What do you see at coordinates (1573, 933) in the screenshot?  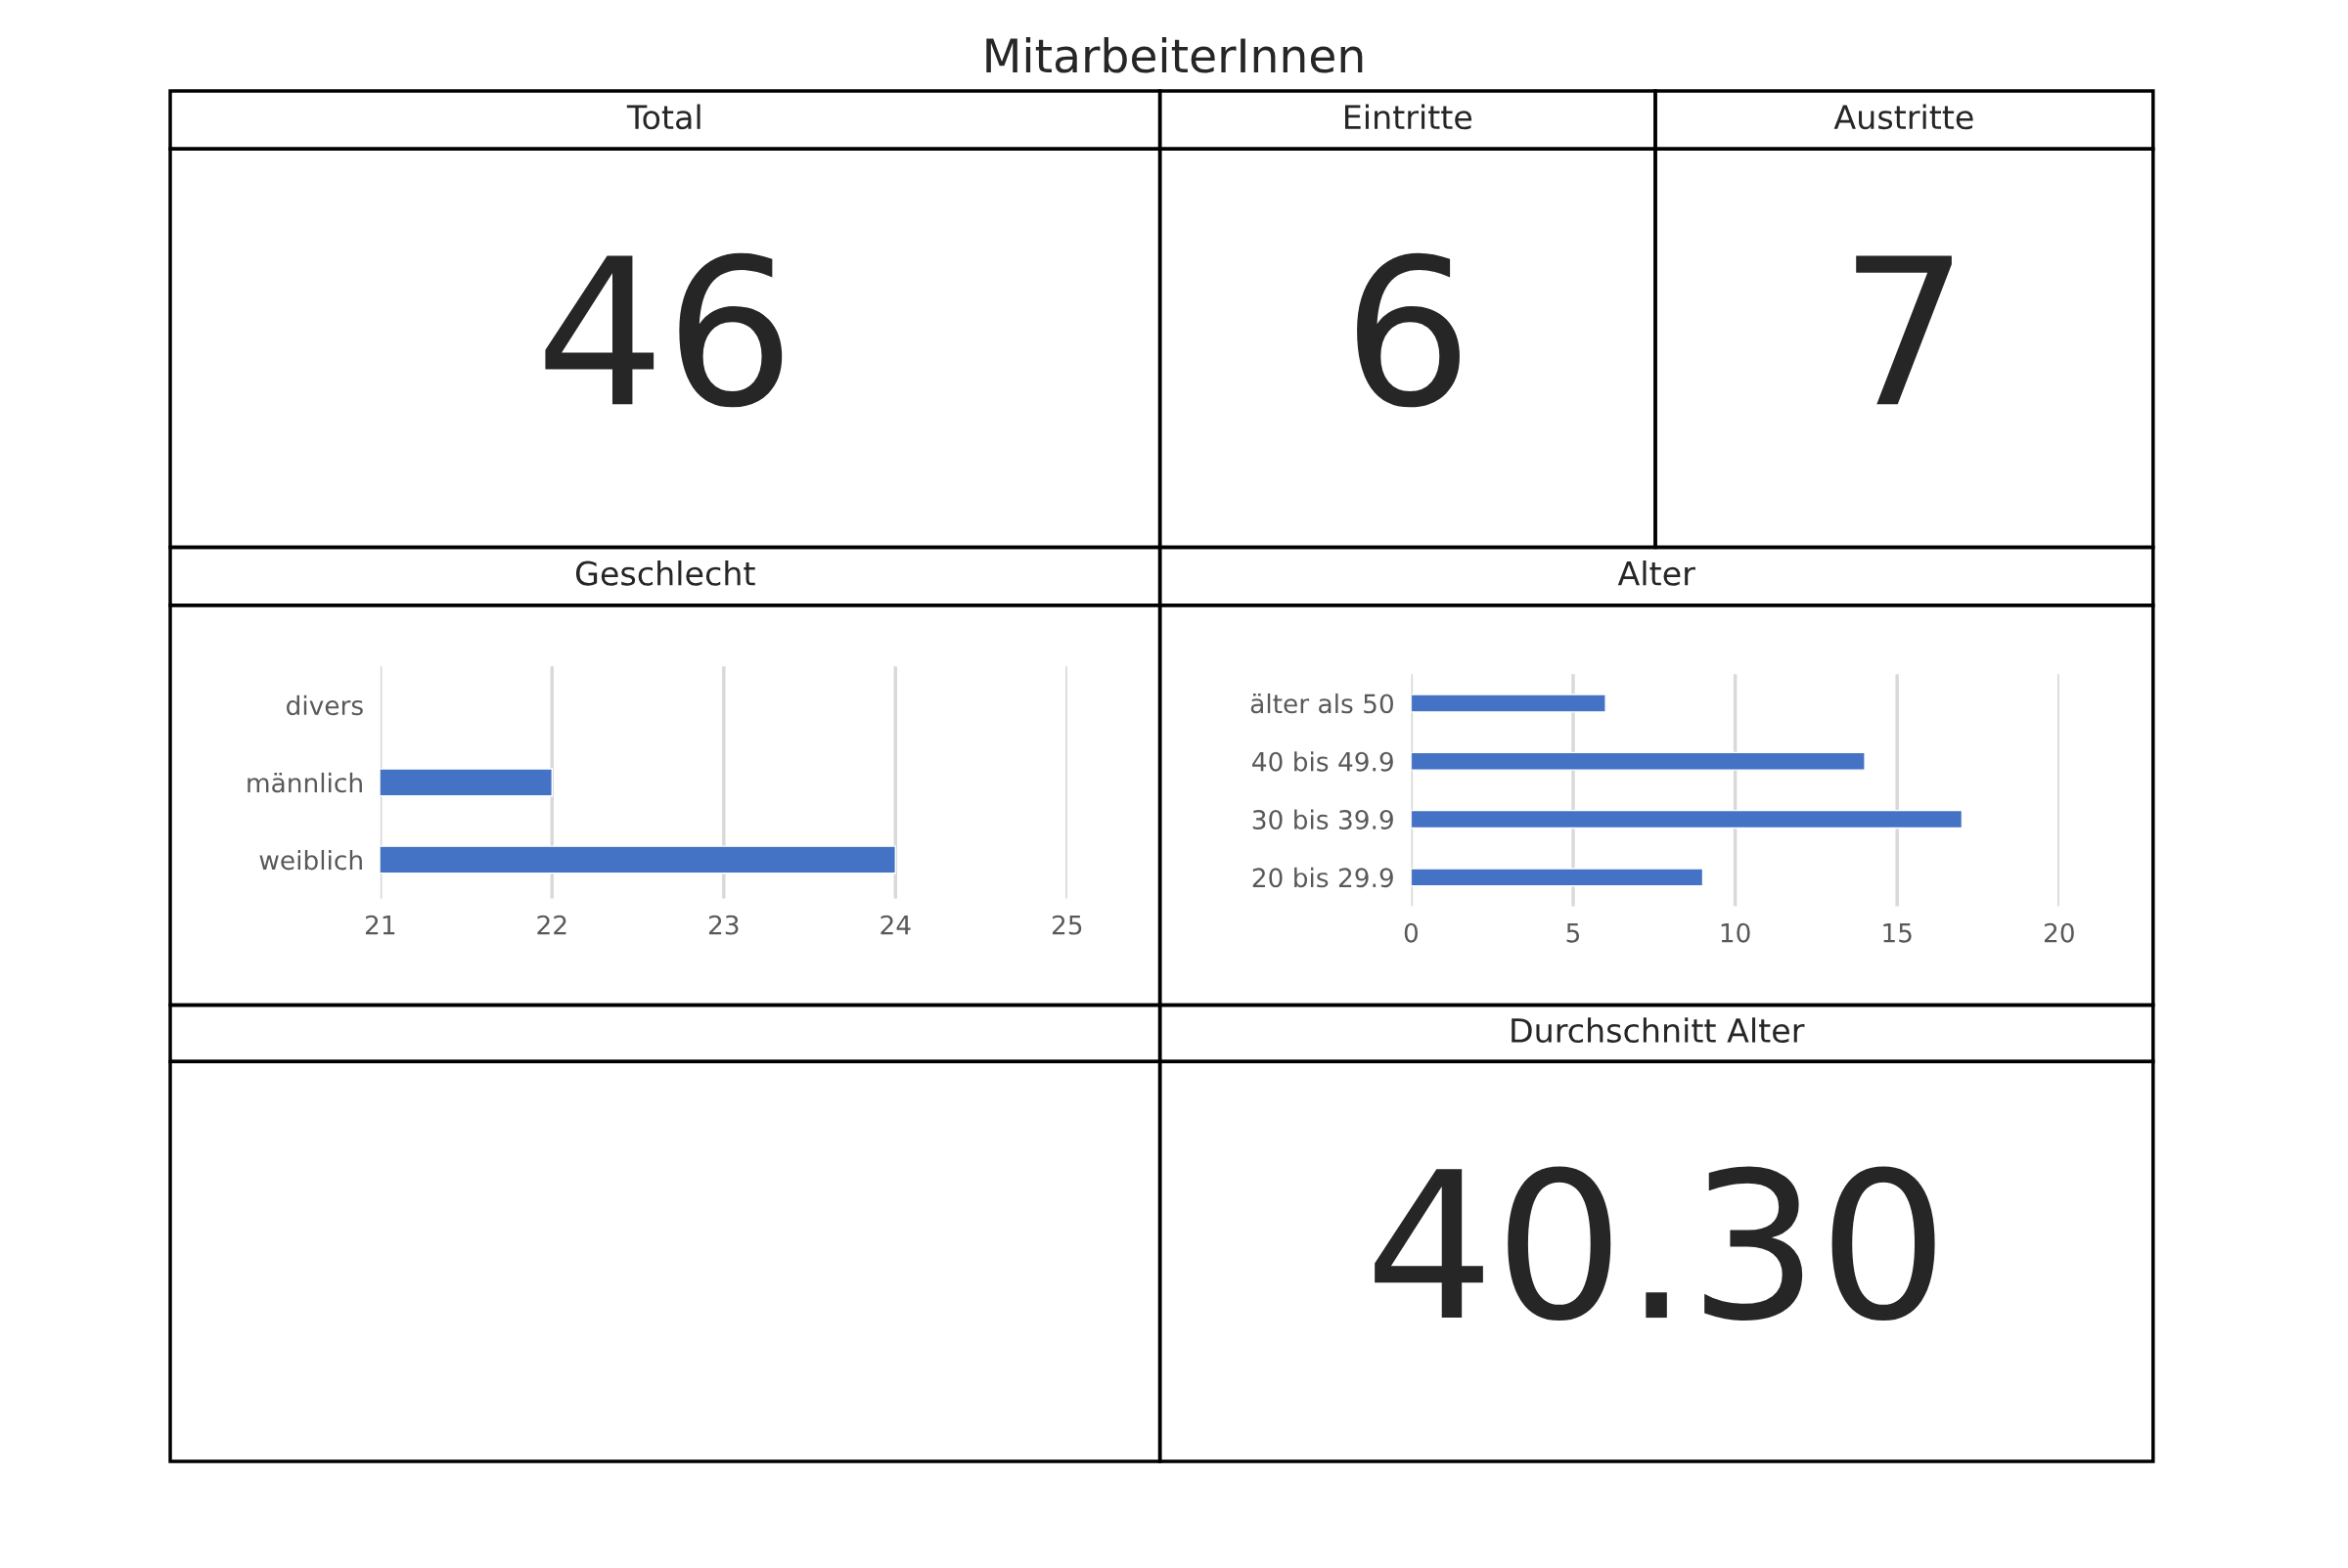 I see `x-tick-label: 5` at bounding box center [1573, 933].